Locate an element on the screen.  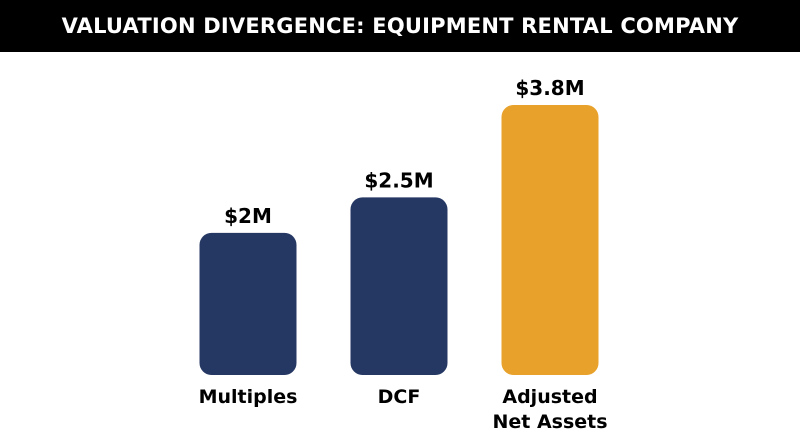
category-label-1: DCF is located at coordinates (399, 397).